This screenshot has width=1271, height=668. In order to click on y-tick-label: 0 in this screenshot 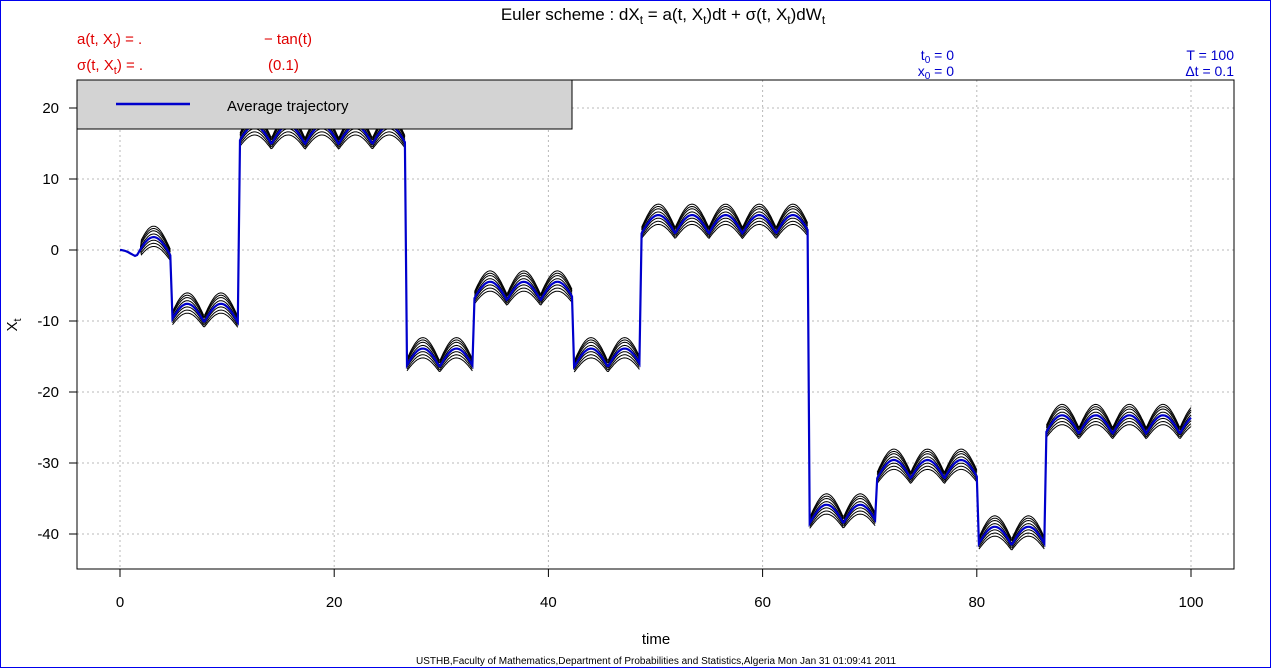, I will do `click(55, 250)`.